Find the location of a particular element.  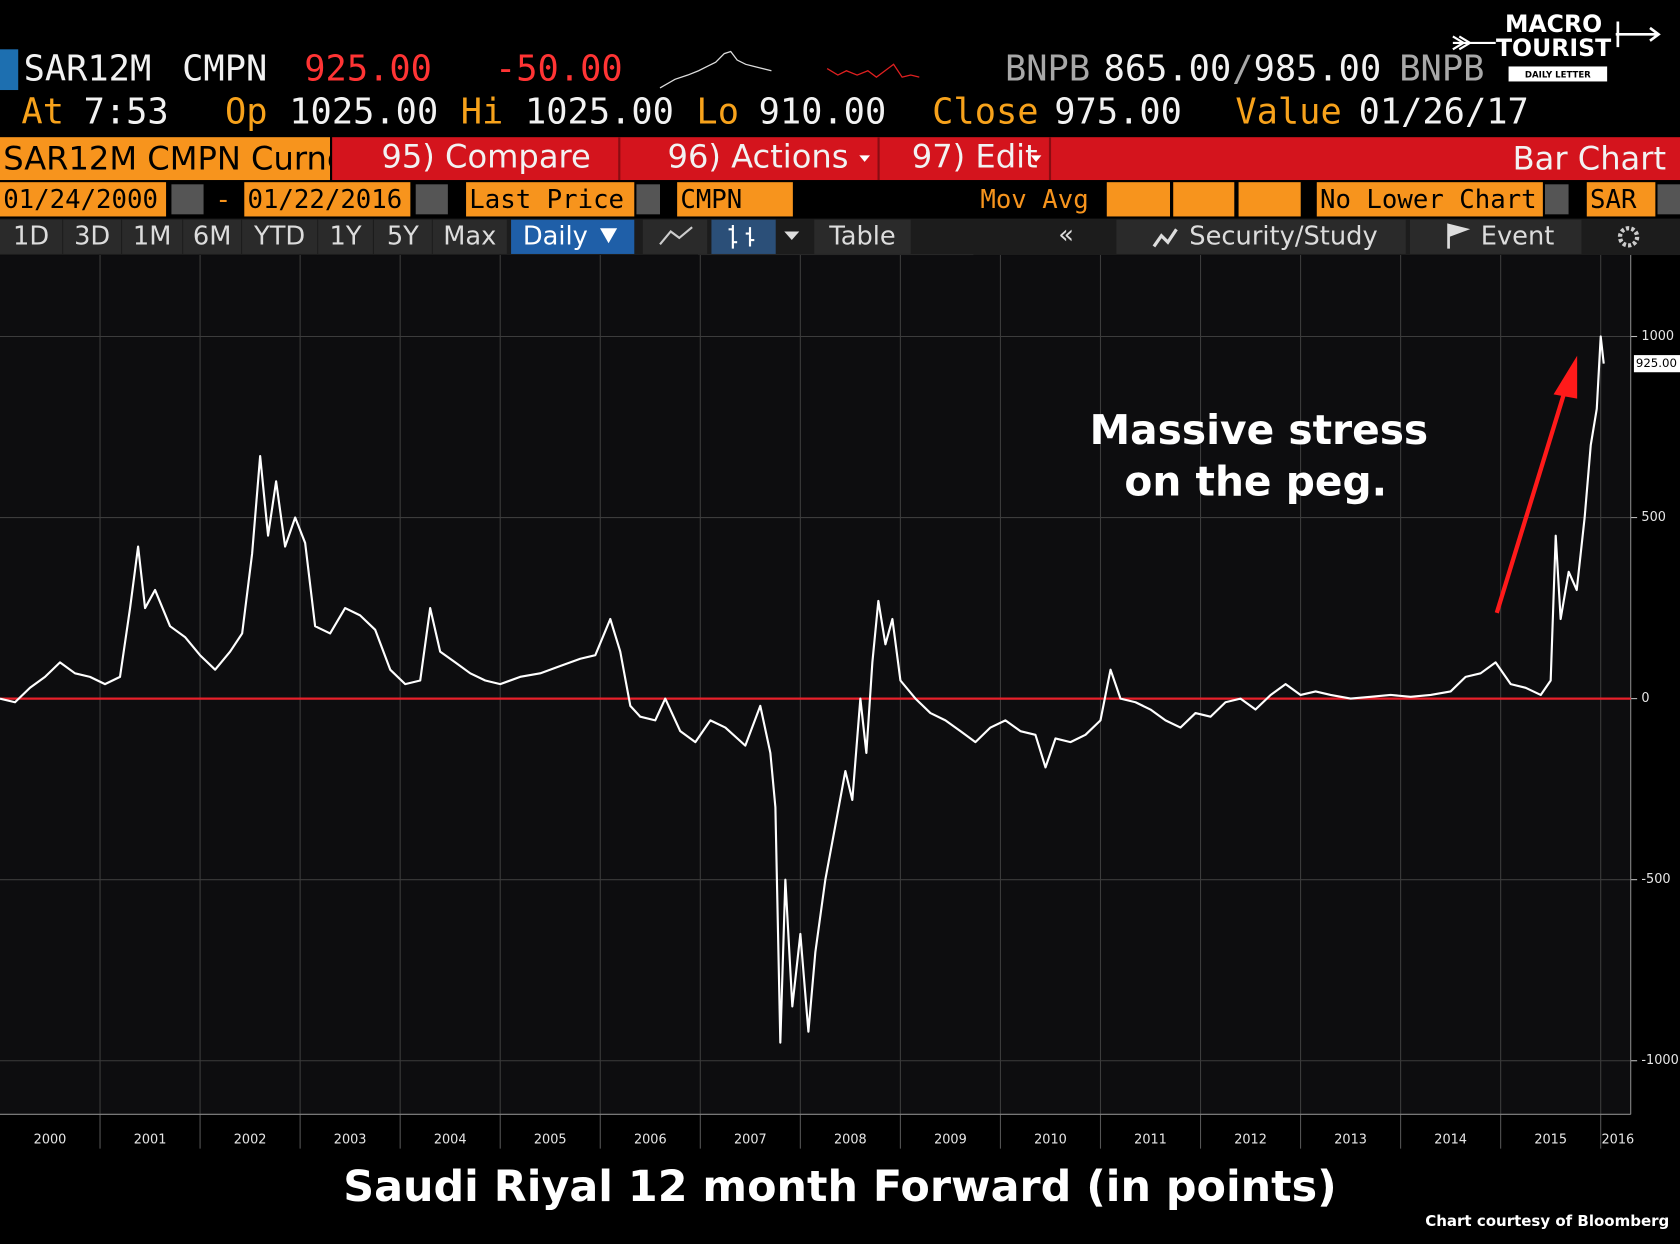

source-value: CMPN is located at coordinates (711, 200).